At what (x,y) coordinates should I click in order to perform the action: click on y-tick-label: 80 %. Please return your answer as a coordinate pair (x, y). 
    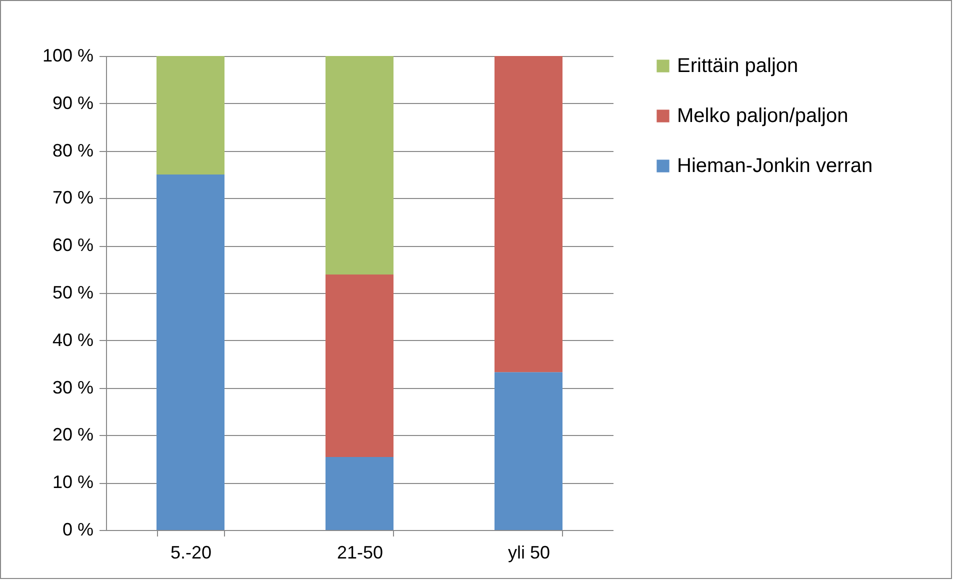
    Looking at the image, I should click on (73, 150).